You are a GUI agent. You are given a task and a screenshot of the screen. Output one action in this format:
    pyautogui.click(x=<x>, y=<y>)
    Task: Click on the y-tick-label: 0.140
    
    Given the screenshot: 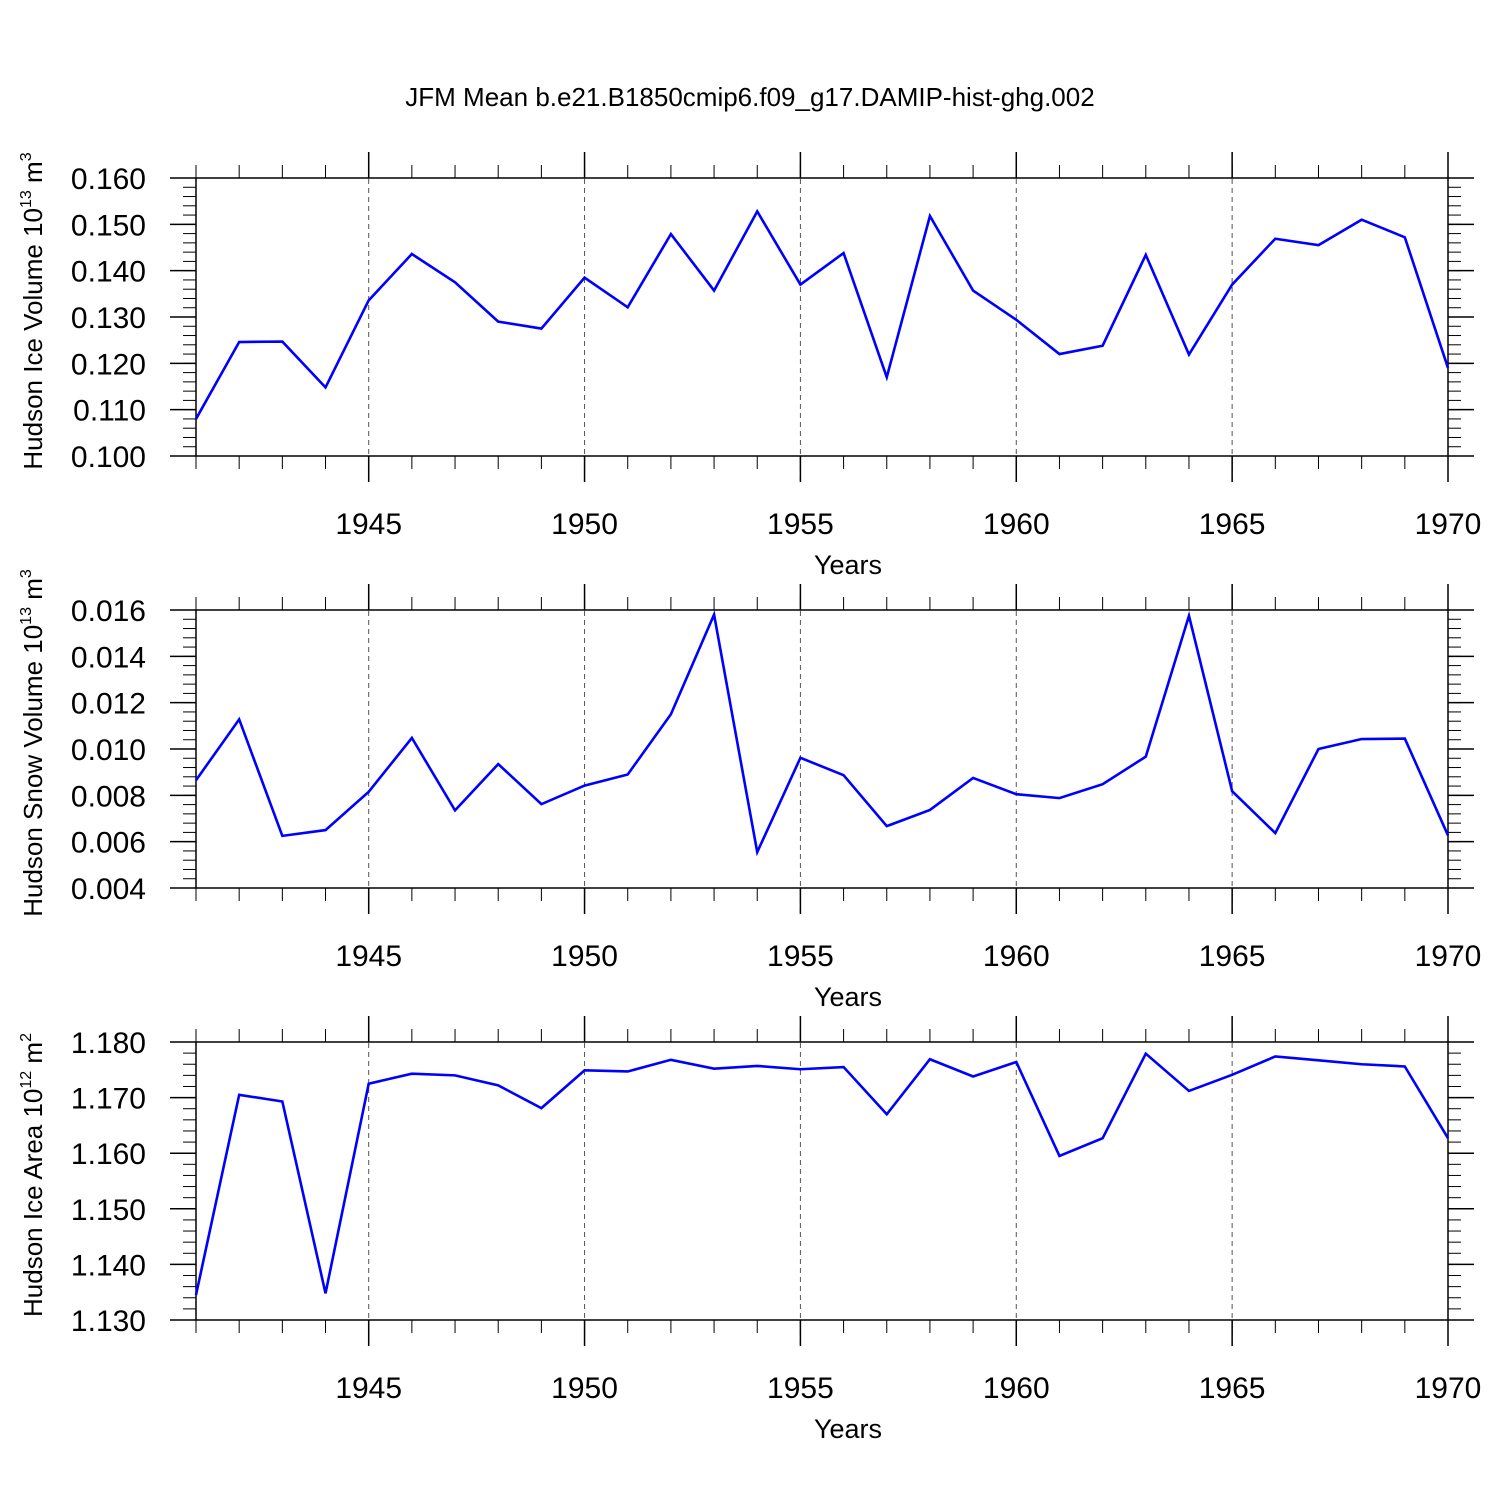 What is the action you would take?
    pyautogui.click(x=108, y=272)
    